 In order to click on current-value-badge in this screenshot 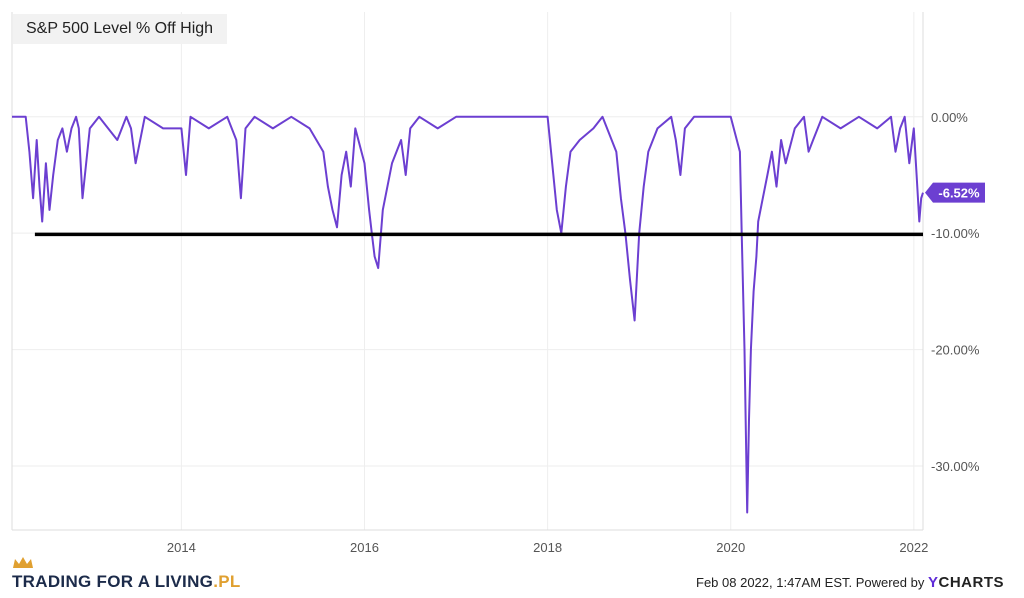, I will do `click(955, 192)`.